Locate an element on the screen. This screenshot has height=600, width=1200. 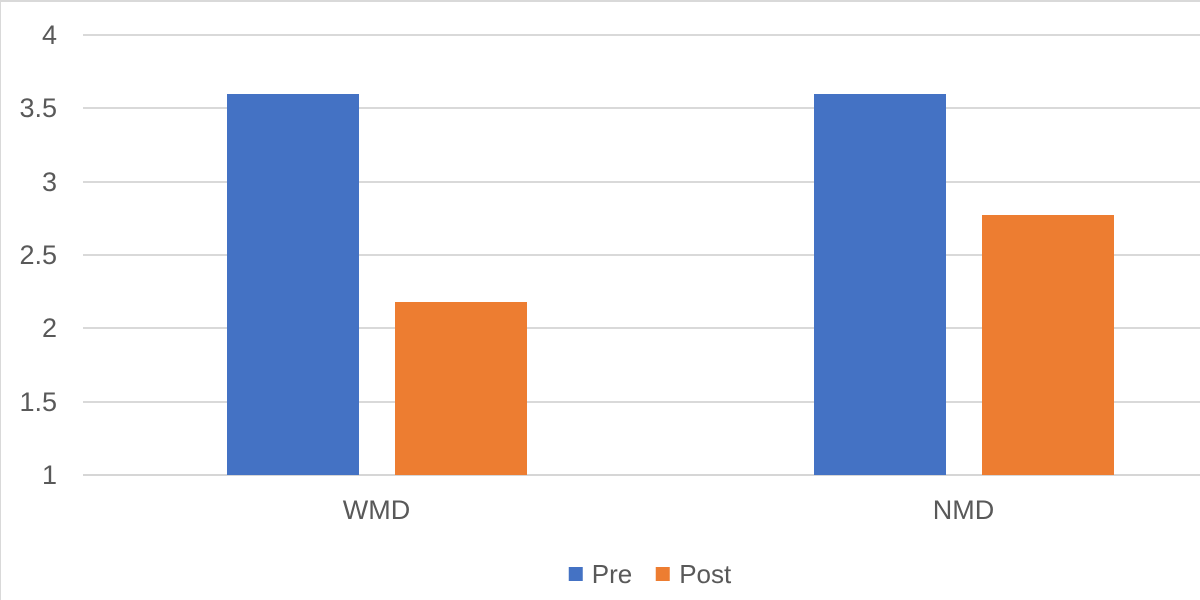
legend-item-post: Post is located at coordinates (693, 574).